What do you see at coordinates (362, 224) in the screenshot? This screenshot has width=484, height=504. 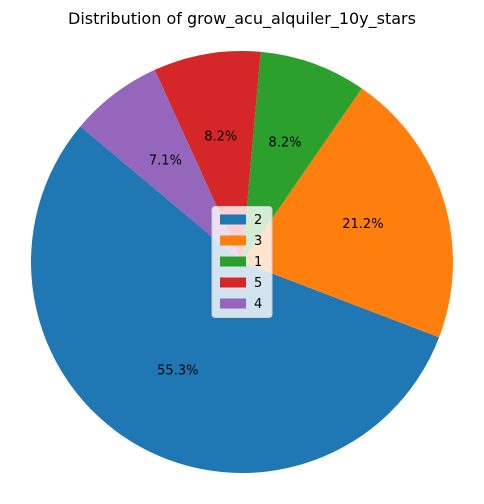 I see `percent-label-3: 21.2%` at bounding box center [362, 224].